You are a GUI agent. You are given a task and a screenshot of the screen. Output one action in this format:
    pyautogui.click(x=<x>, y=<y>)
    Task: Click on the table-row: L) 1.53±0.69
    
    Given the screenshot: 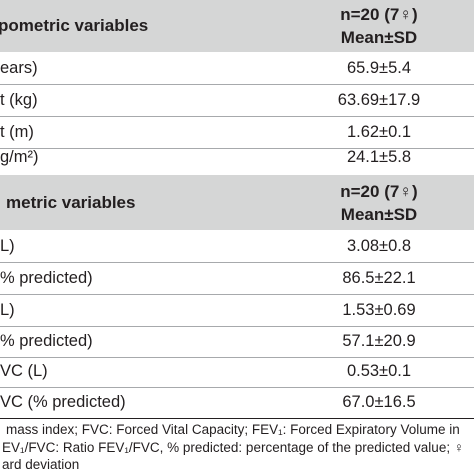 What is the action you would take?
    pyautogui.click(x=237, y=311)
    